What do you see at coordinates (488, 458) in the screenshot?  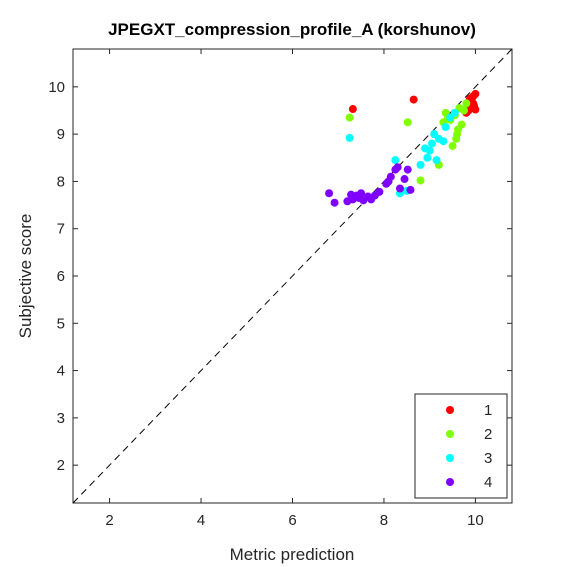 I see `legend-label-3: 3` at bounding box center [488, 458].